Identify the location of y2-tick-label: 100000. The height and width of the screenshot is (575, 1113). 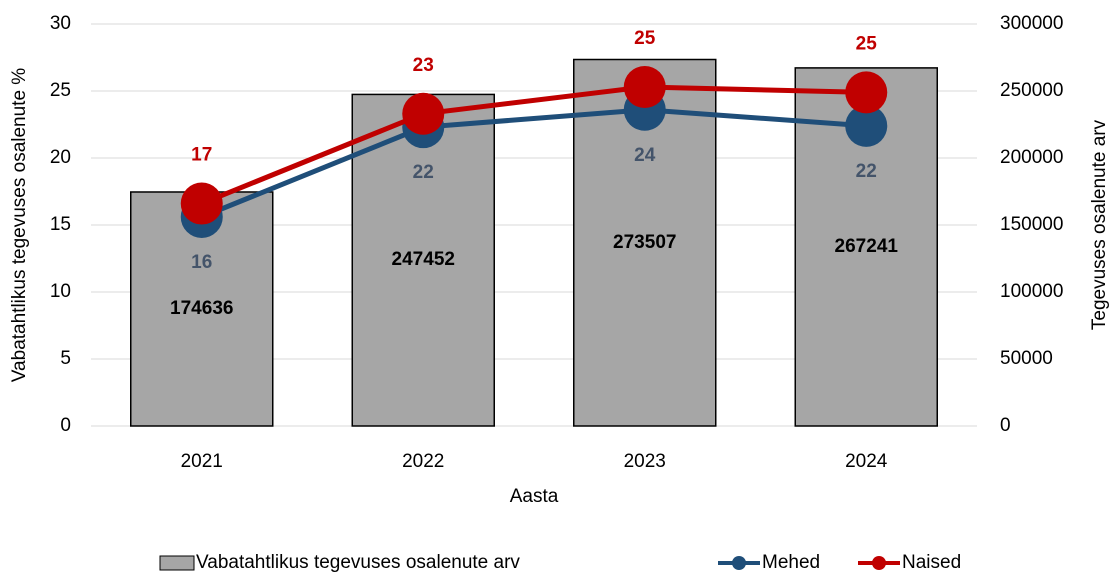
(1031, 291).